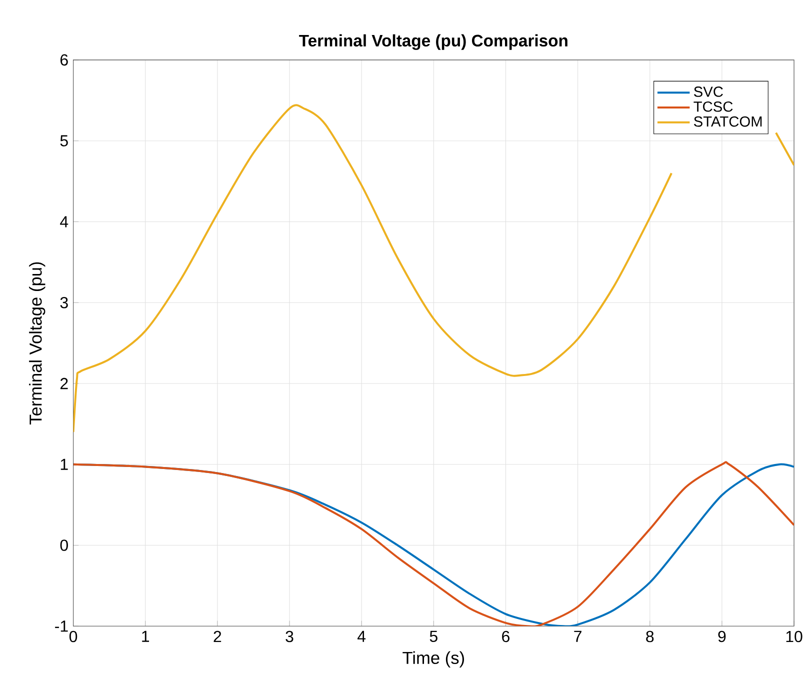 This screenshot has height=685, width=810. Describe the element at coordinates (64, 141) in the screenshot. I see `y-tick-label: 5` at that location.